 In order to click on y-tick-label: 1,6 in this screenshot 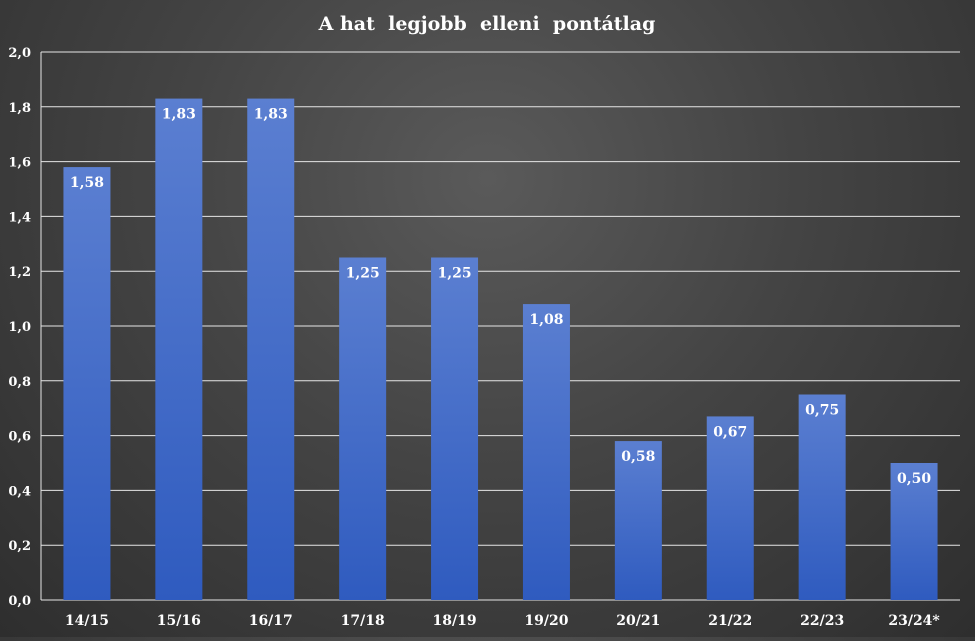, I will do `click(19, 163)`.